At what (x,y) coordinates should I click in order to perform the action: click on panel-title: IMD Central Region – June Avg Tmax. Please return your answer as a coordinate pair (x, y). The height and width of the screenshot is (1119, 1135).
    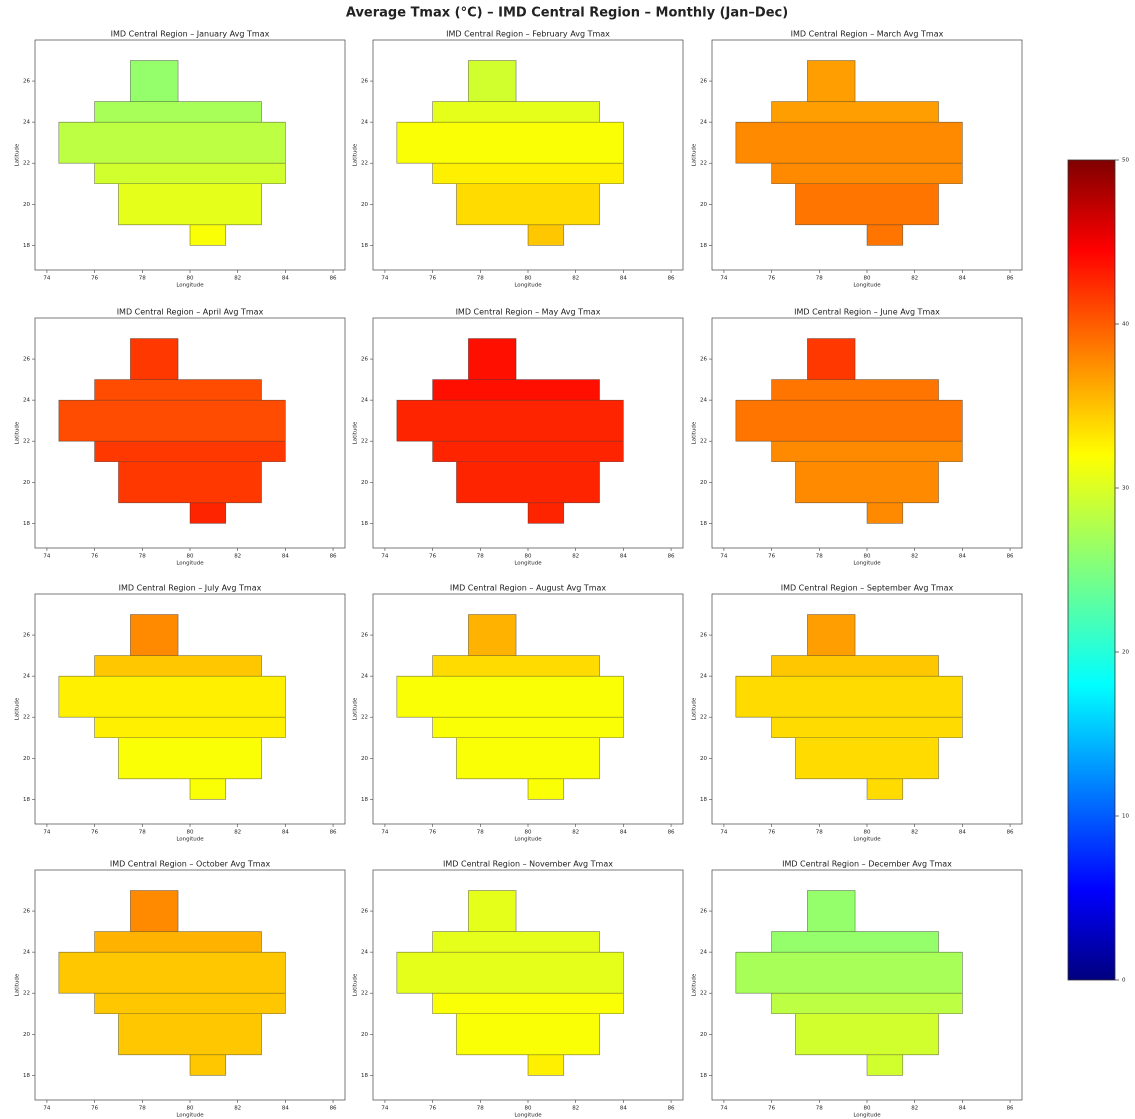
    Looking at the image, I should click on (867, 312).